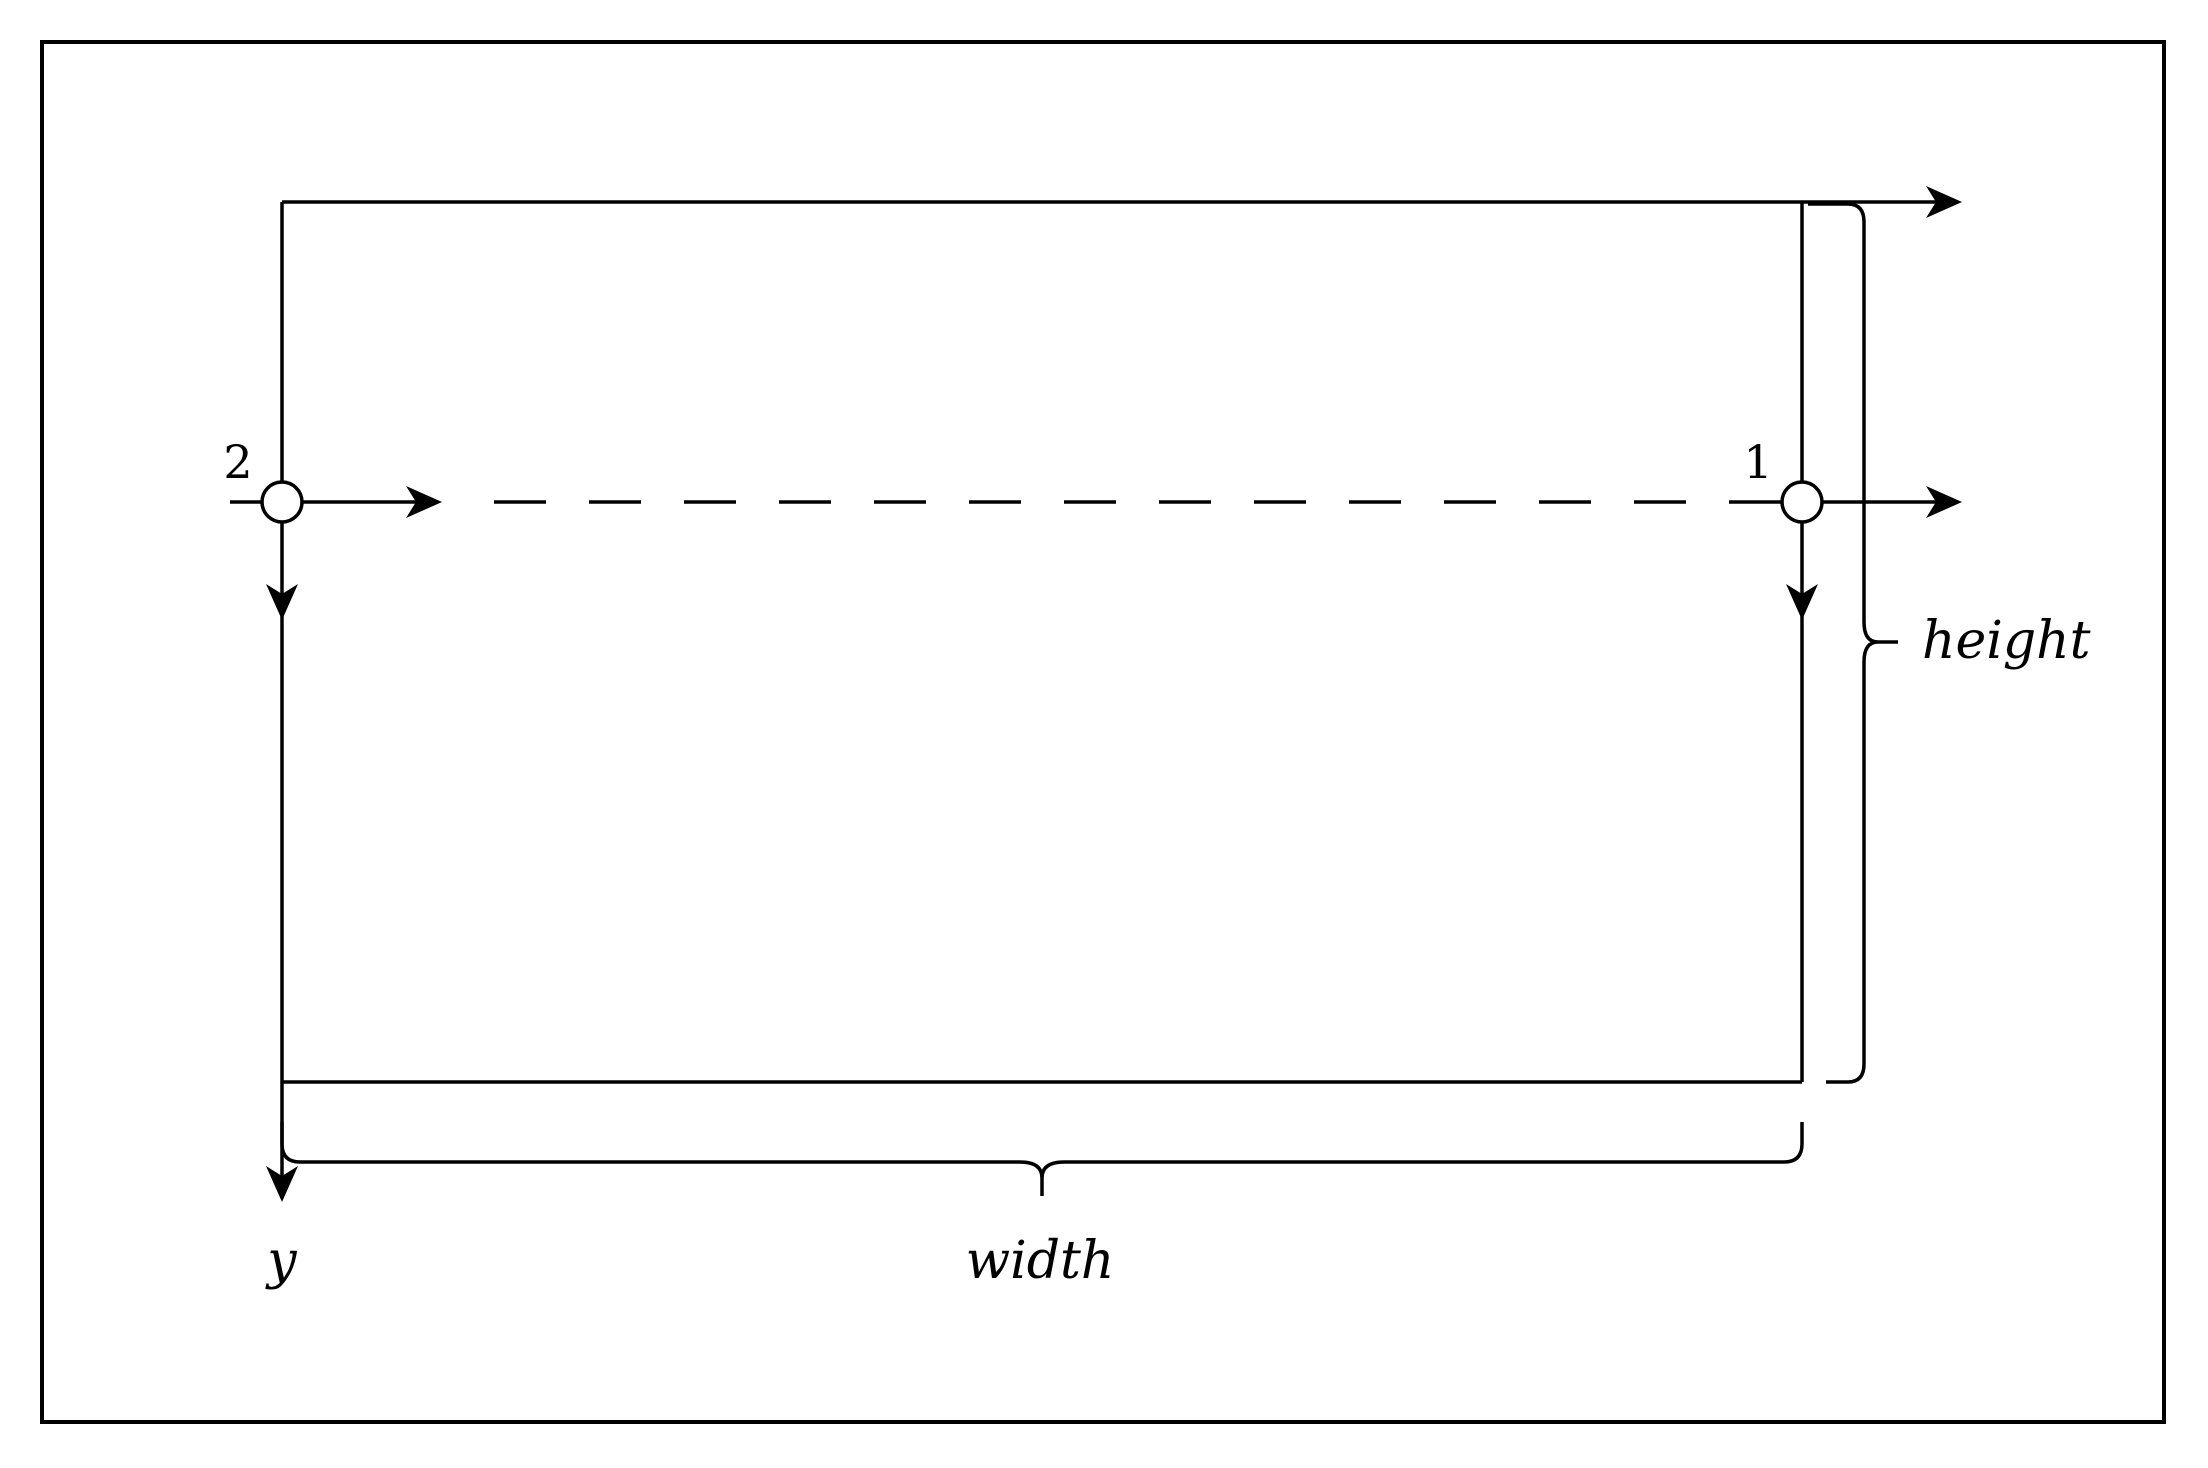 Image resolution: width=2208 pixels, height=1468 pixels. What do you see at coordinates (1757, 462) in the screenshot?
I see `node-1-label: 1` at bounding box center [1757, 462].